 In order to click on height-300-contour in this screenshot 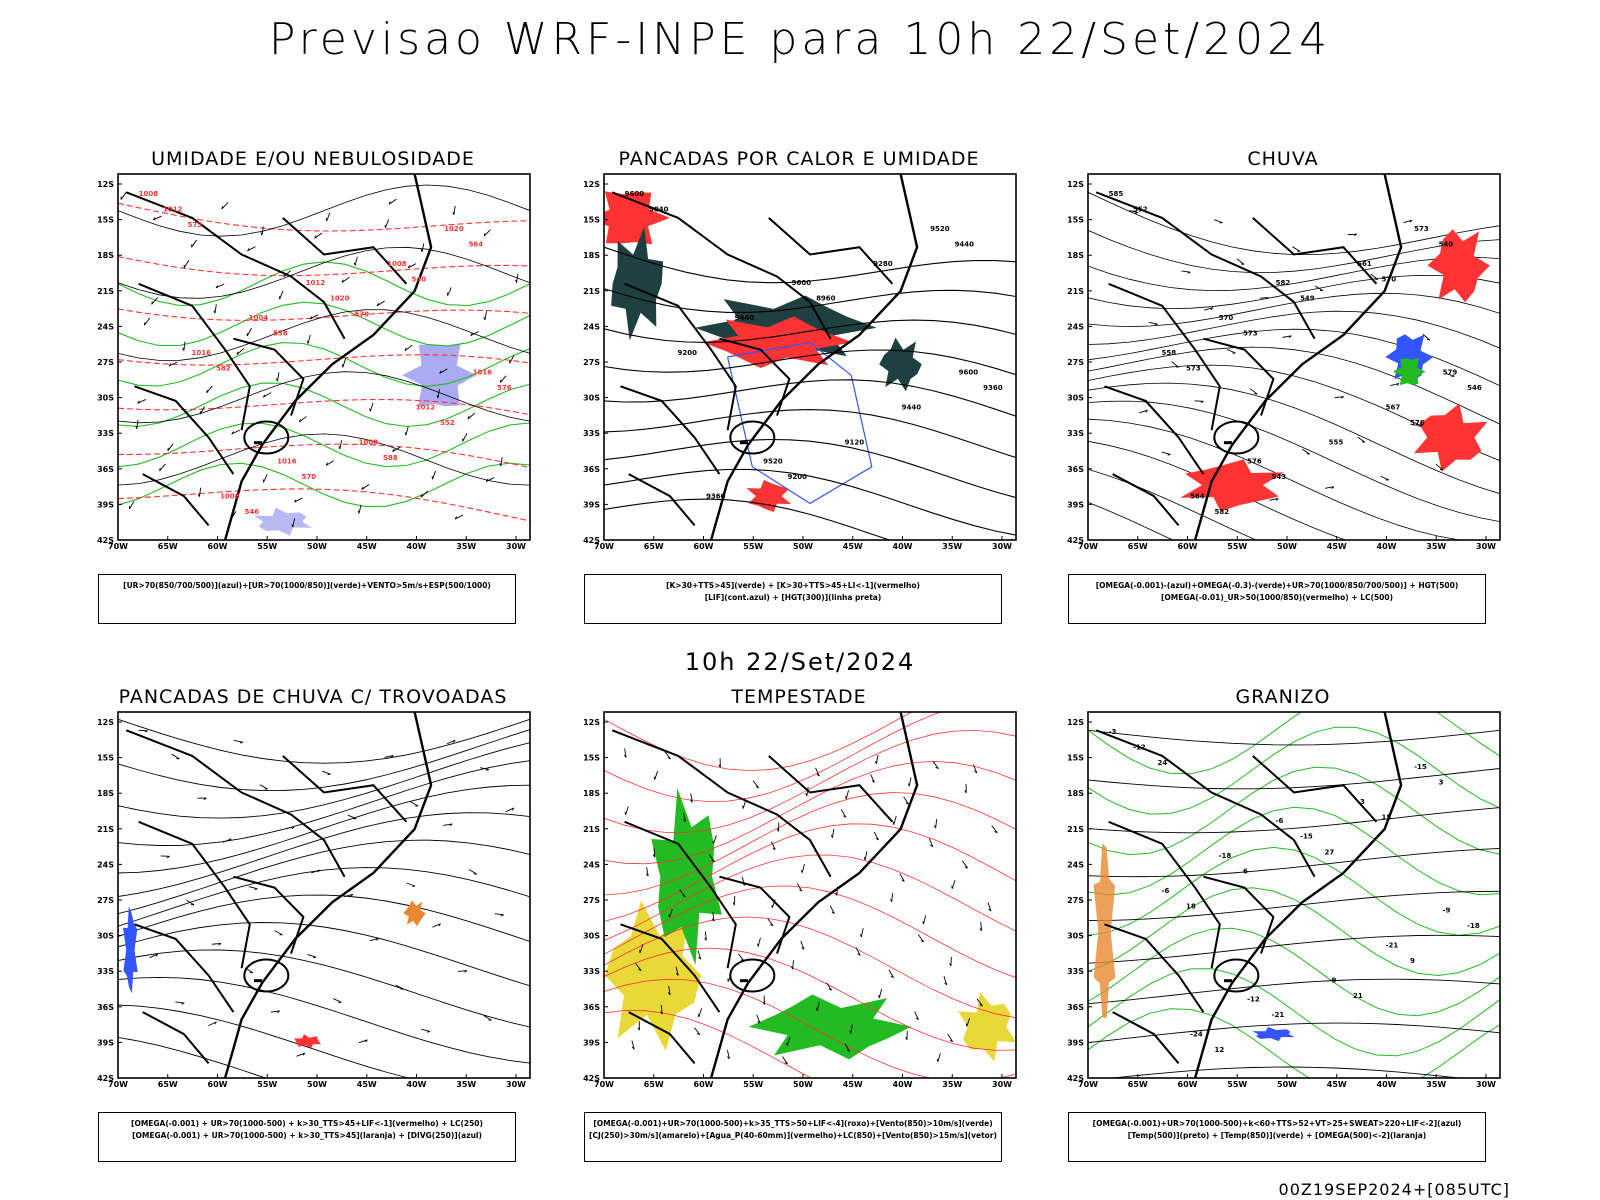, I will do `click(810, 300)`.